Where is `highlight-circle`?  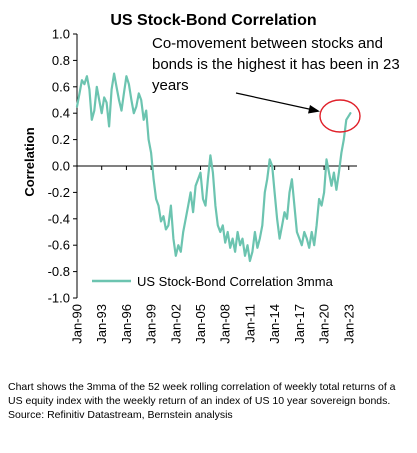
highlight-circle is located at coordinates (340, 116).